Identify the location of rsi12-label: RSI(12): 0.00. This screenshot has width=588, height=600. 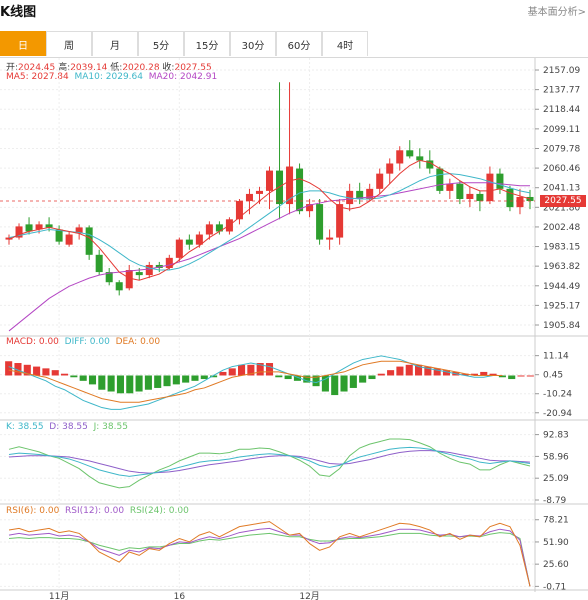
(95, 511).